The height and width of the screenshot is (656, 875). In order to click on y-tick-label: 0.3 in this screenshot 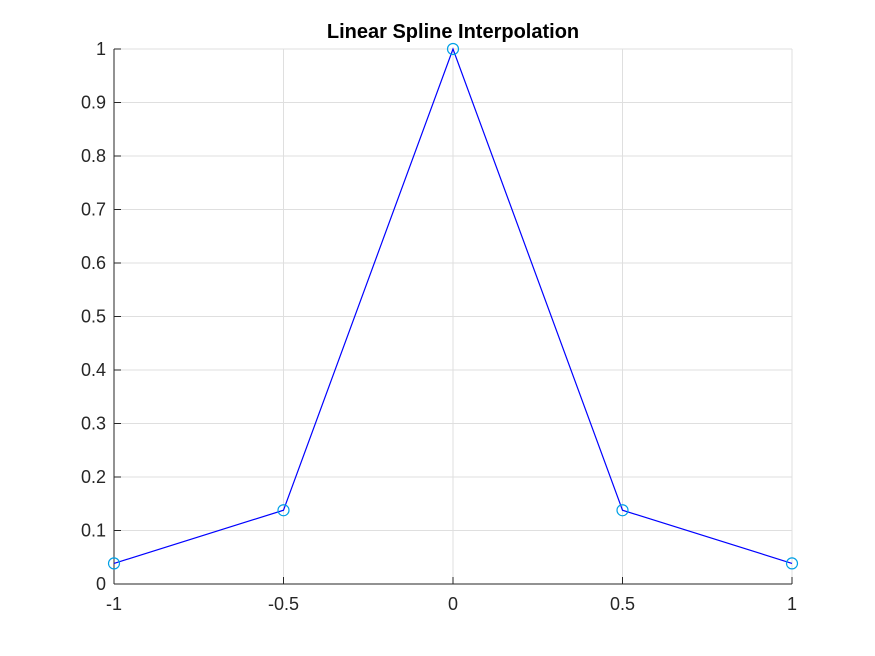, I will do `click(93, 424)`.